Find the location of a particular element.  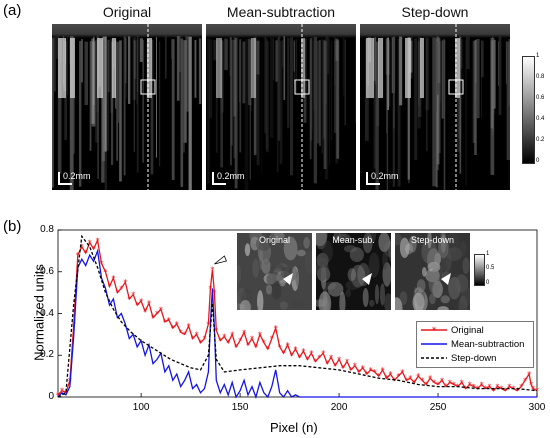

y-tick-label: 0 is located at coordinates (51, 396).